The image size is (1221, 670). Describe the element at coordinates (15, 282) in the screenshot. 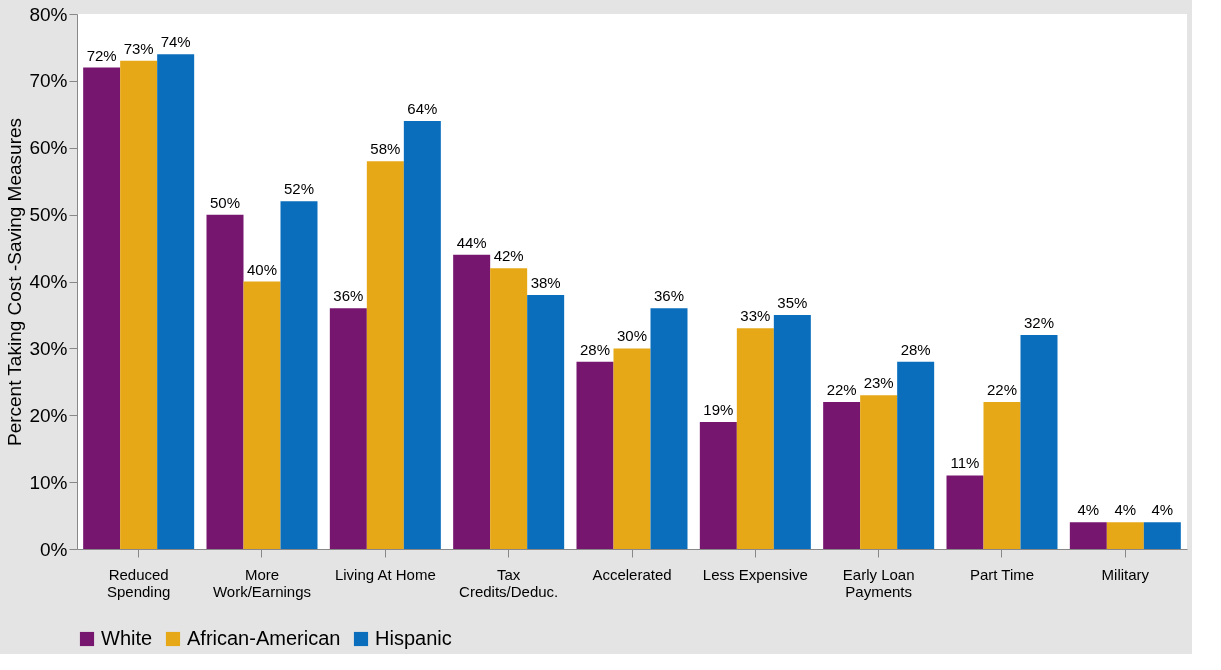

I see `y-axis-title: Percent Taking Cost -Saving Measures` at that location.